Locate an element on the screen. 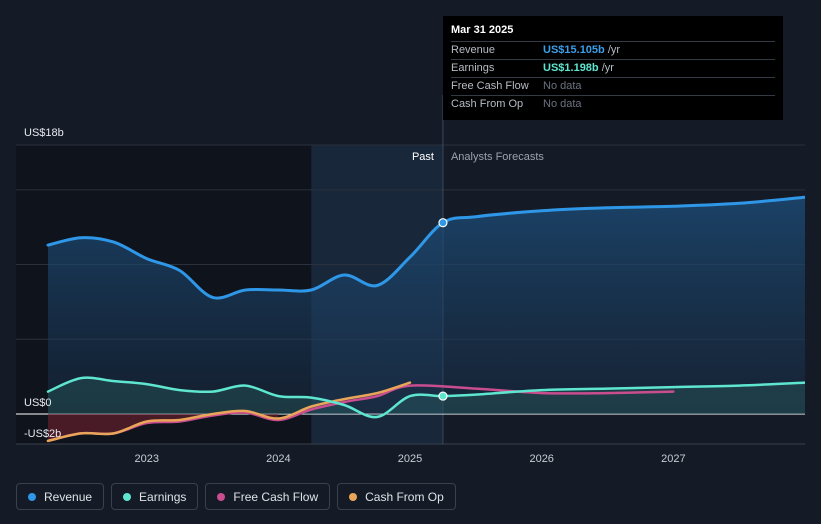 The image size is (821, 524). tooltip-label: Free Cash Flow is located at coordinates (490, 86).